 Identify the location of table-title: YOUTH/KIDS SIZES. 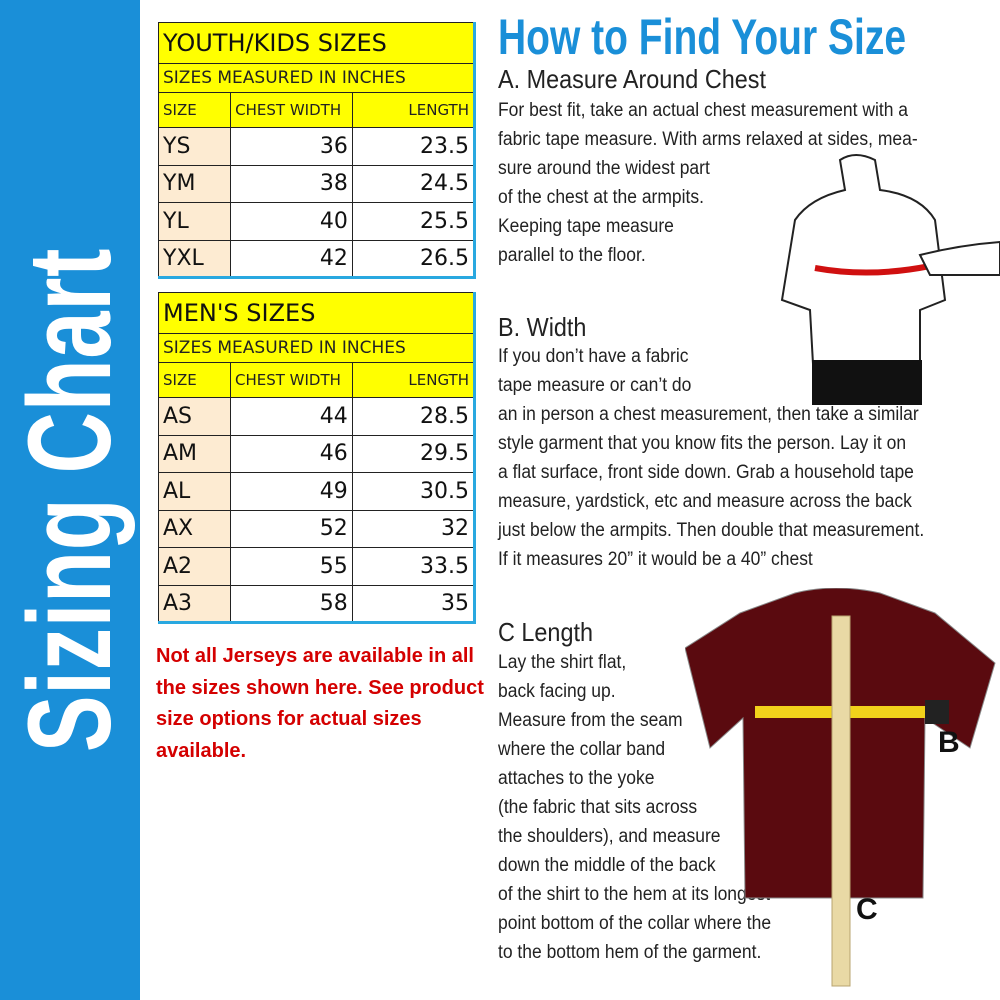
(316, 43).